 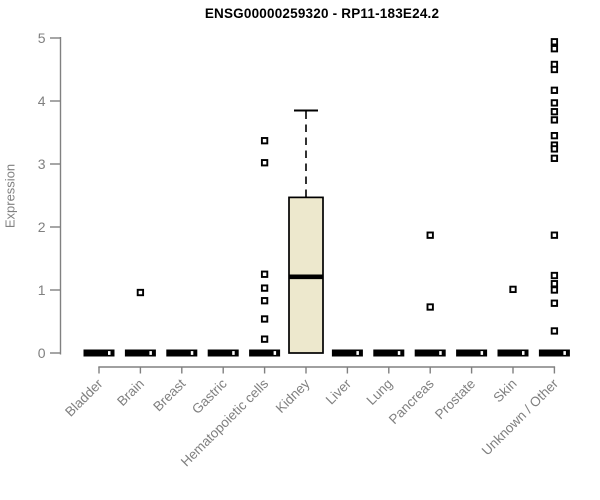 What do you see at coordinates (109, 353) in the screenshot?
I see `zero-box-notch-bladder` at bounding box center [109, 353].